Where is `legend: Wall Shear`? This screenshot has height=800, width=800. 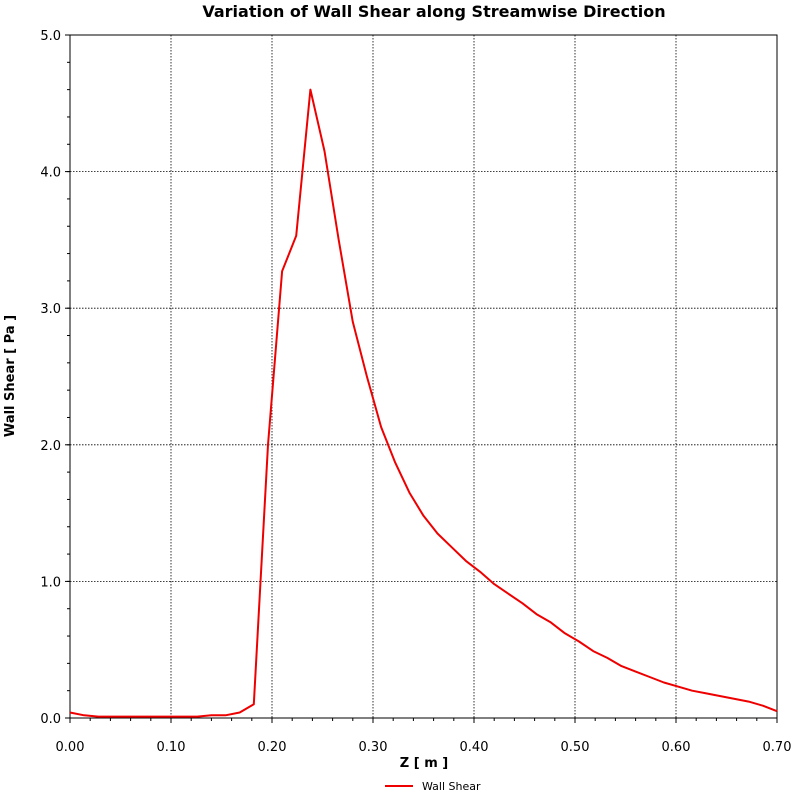
legend: Wall Shear is located at coordinates (433, 786).